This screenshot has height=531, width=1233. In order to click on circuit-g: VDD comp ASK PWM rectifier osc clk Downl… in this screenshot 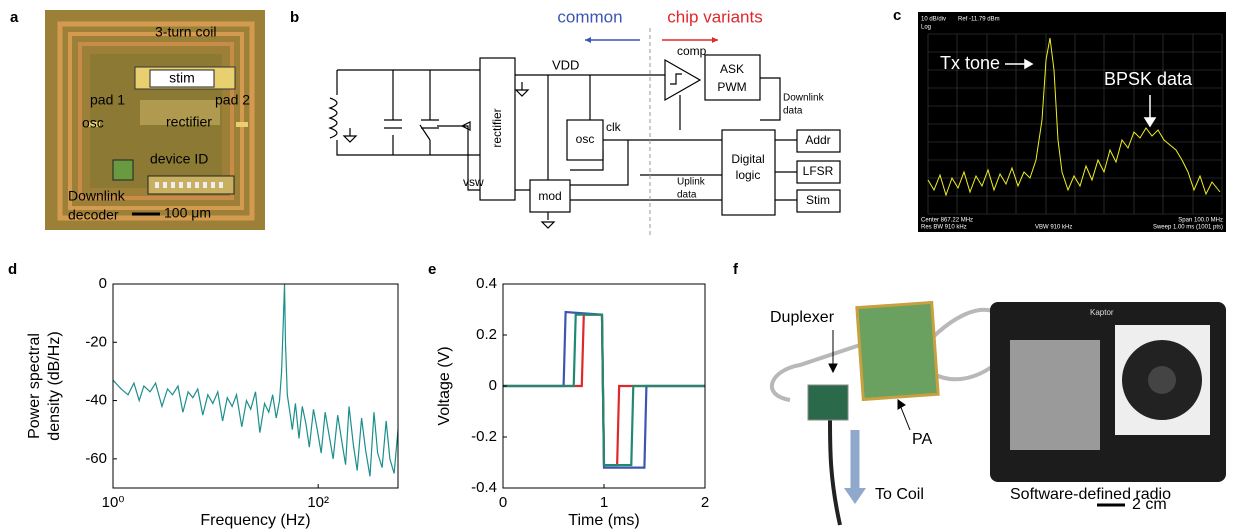, I will do `click(648, 125)`.